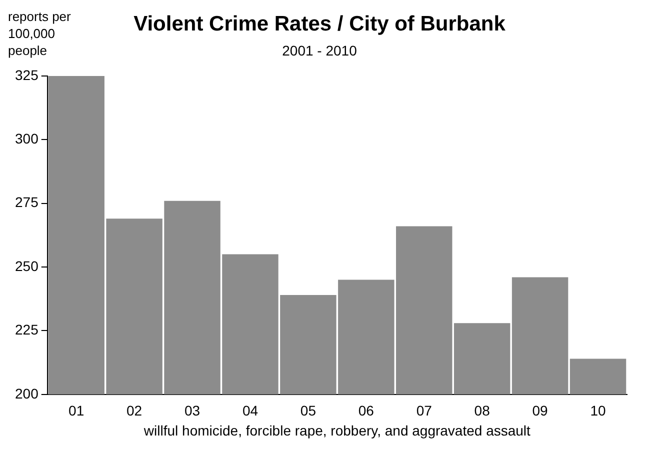 The width and height of the screenshot is (647, 452). Describe the element at coordinates (27, 202) in the screenshot. I see `y-tick-label: 275` at that location.